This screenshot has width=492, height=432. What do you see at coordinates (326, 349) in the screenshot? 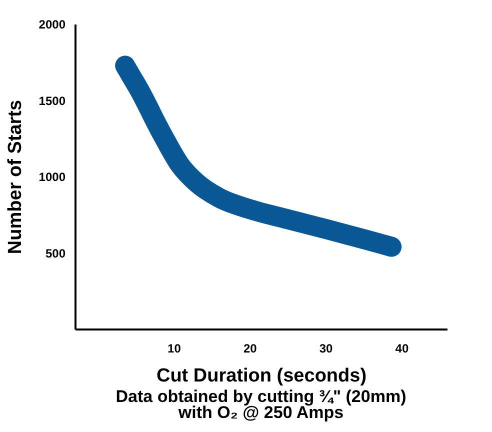
I see `x-tick-label: 30` at bounding box center [326, 349].